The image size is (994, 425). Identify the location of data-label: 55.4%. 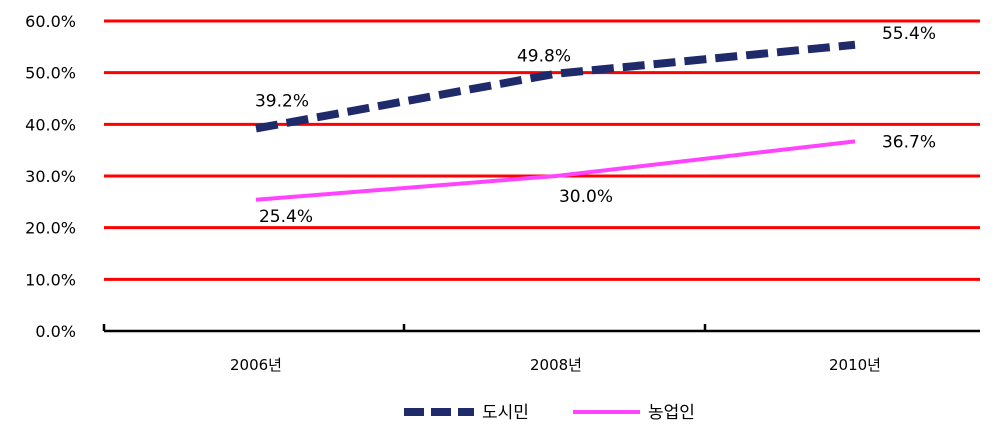
(909, 34).